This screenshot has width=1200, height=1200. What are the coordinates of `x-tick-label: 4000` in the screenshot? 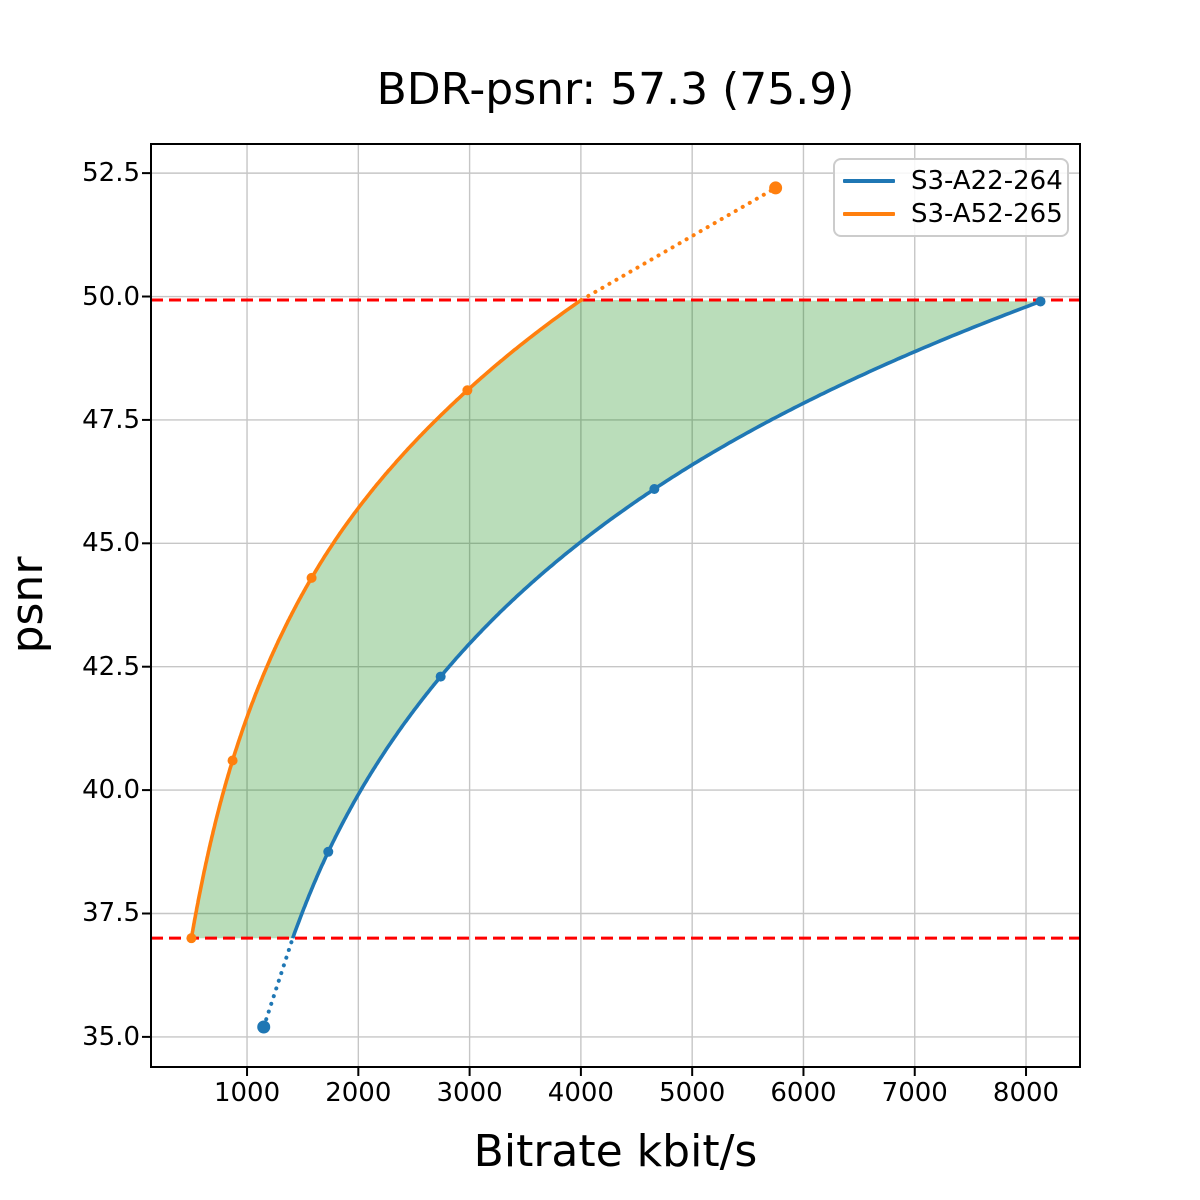 It's located at (580, 1093).